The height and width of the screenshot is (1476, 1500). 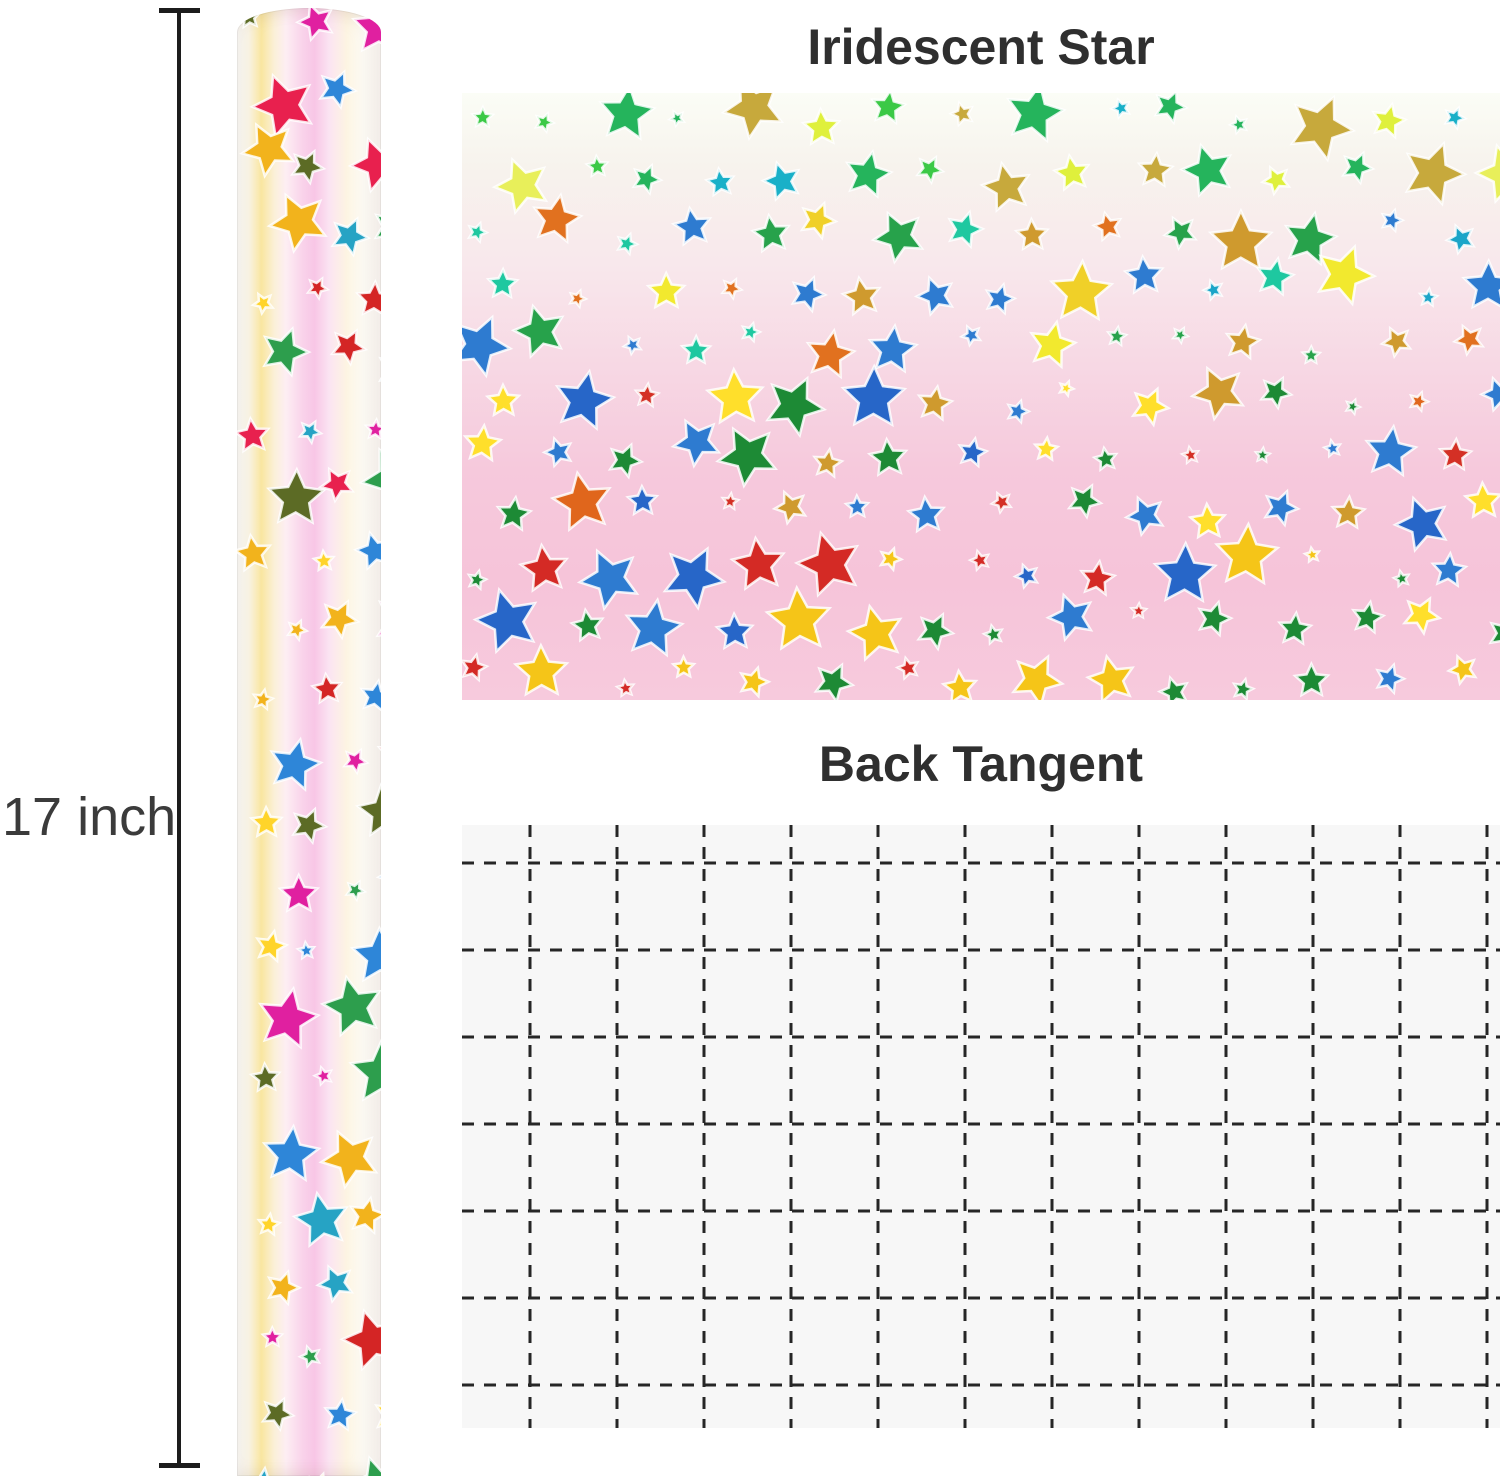 What do you see at coordinates (179, 738) in the screenshot?
I see `dimension-line` at bounding box center [179, 738].